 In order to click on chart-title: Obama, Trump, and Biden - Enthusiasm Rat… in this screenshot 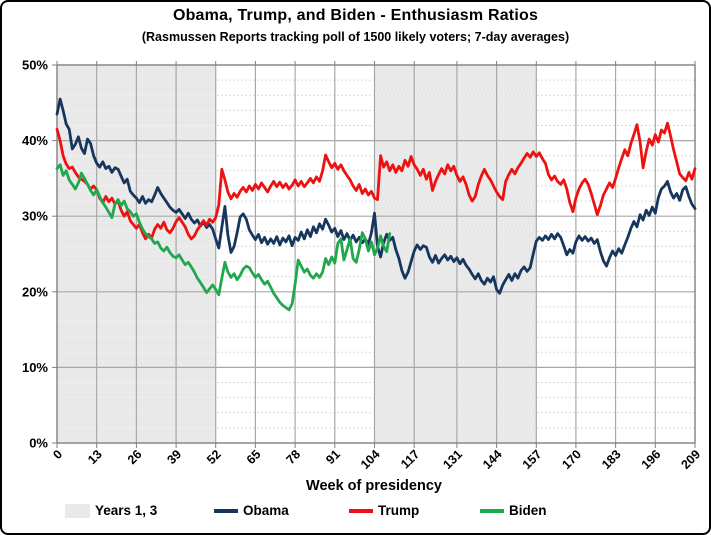, I will do `click(355, 15)`.